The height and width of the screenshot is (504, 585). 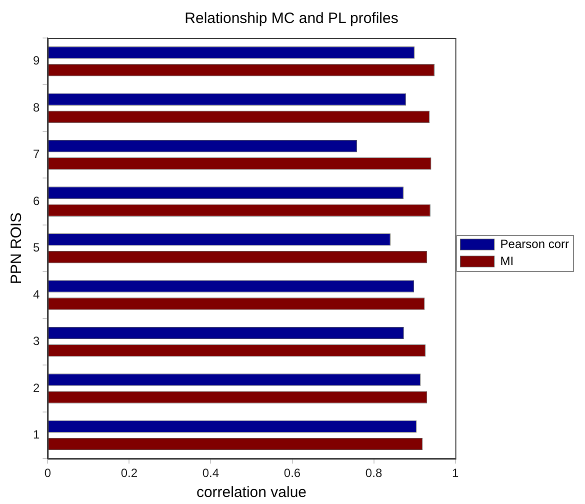 I want to click on y-tick-label: 3, so click(x=36, y=341).